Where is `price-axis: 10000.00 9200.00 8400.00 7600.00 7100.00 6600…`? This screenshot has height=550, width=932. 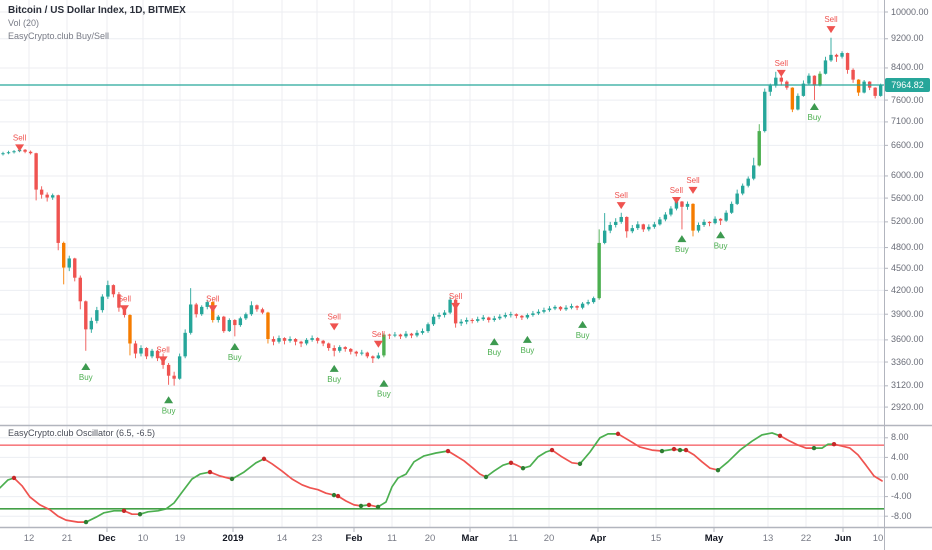 price-axis: 10000.00 9200.00 8400.00 7600.00 7100.00 6600… is located at coordinates (908, 264).